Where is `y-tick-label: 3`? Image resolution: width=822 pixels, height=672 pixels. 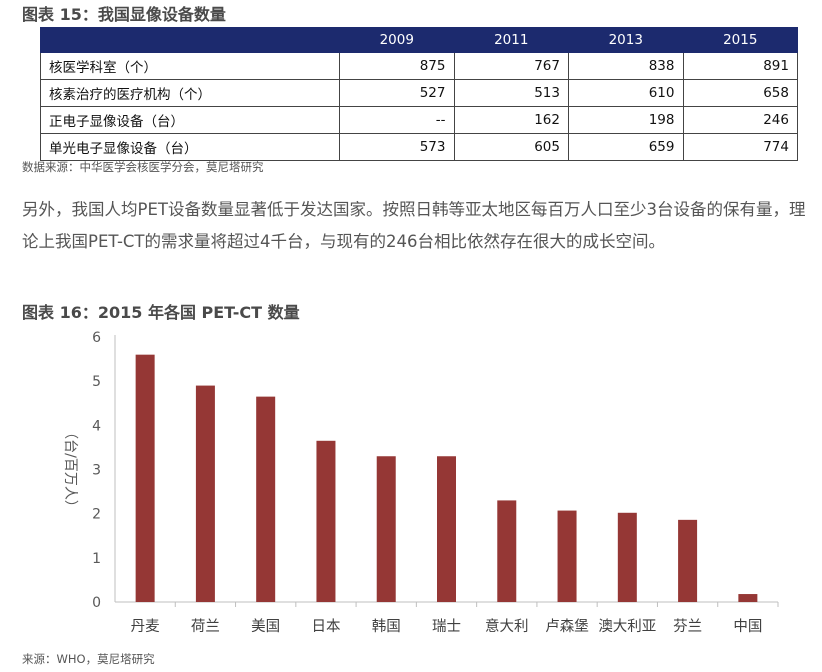
y-tick-label: 3 is located at coordinates (96, 471).